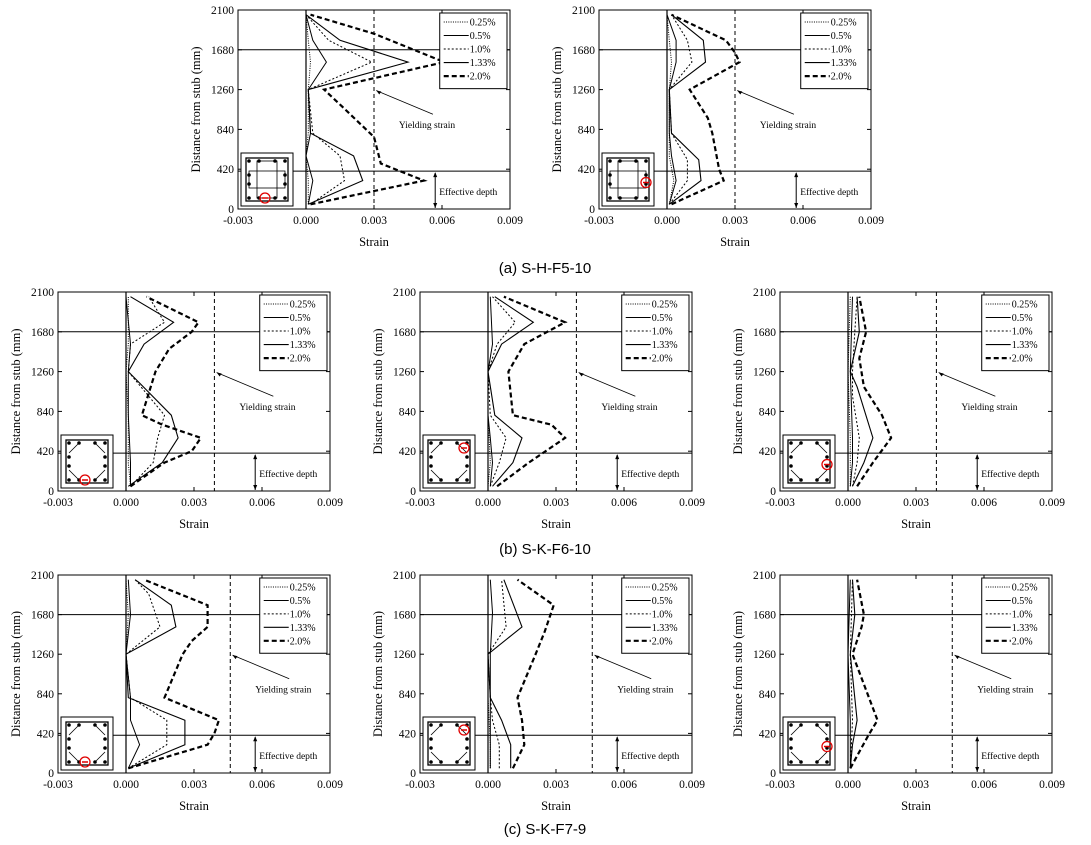  Describe the element at coordinates (545, 268) in the screenshot. I see `caption-a: (a) S-H-F5-10` at that location.